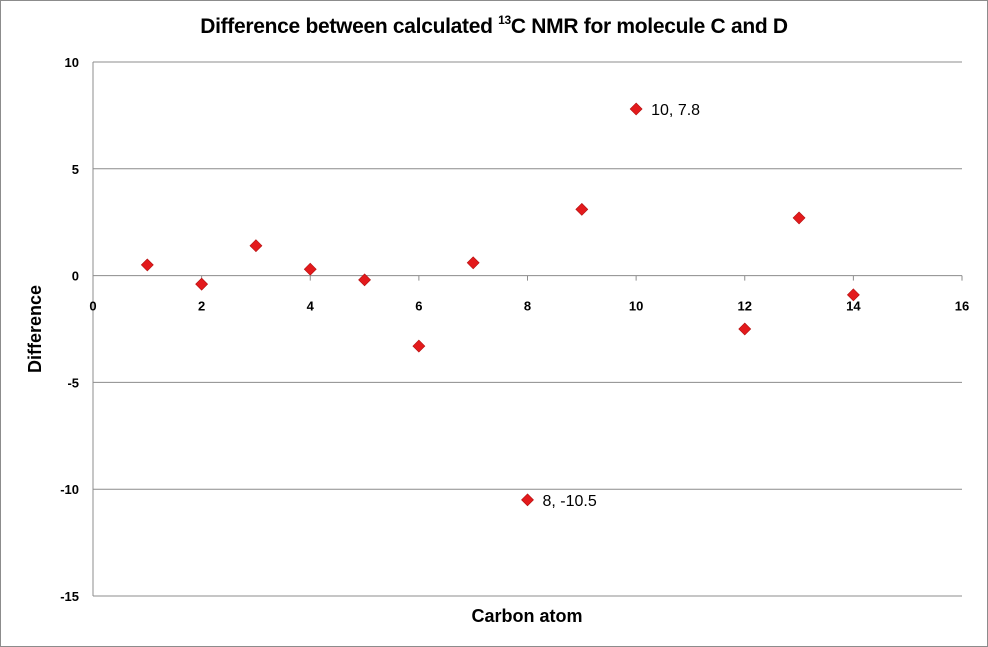 The image size is (988, 647). Describe the element at coordinates (962, 306) in the screenshot. I see `x-tick-label: 16` at that location.